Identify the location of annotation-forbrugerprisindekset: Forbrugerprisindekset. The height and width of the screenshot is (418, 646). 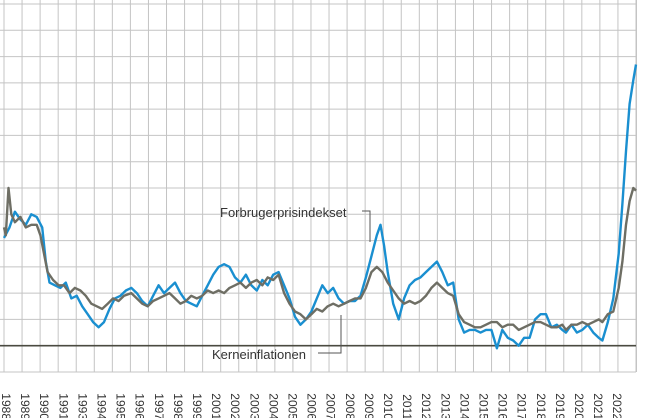
(283, 212).